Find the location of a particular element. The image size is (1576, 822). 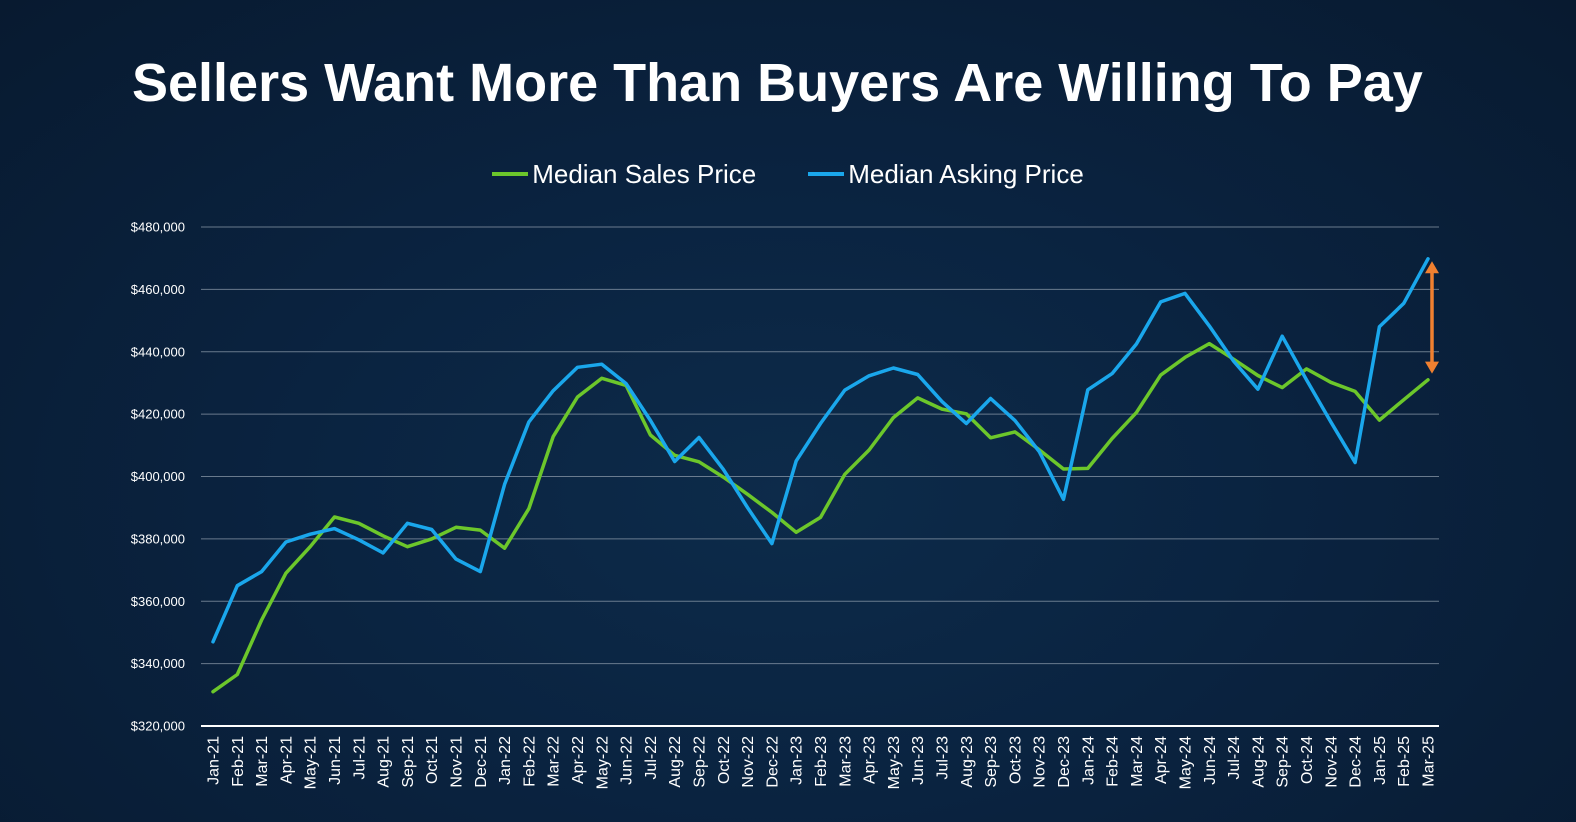

legend-item-asking: Median Asking Price is located at coordinates (946, 174).